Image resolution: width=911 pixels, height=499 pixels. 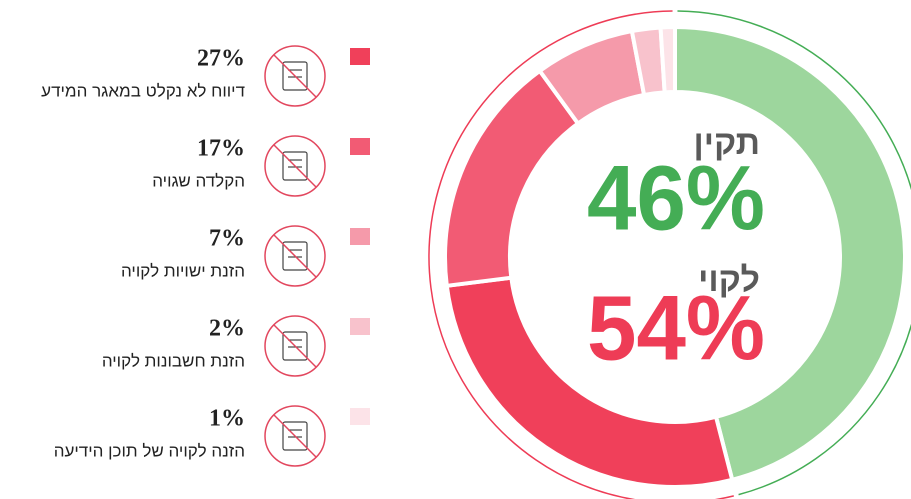 I want to click on legend-label: הזנת ישויות לקויה, so click(x=183, y=270).